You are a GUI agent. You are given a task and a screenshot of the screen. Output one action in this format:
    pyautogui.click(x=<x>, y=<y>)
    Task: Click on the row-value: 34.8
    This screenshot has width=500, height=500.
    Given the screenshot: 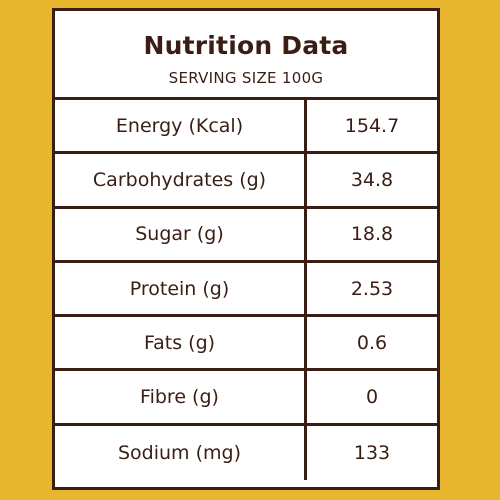 What is the action you would take?
    pyautogui.click(x=372, y=179)
    